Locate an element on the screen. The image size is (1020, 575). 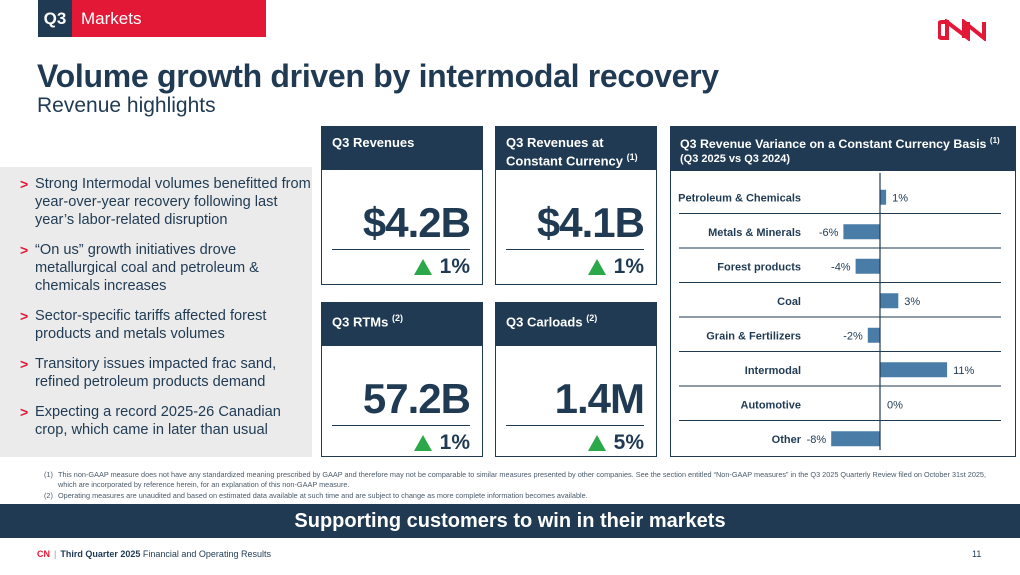
kpi-card-rtms: Q3 RTMs (2) 57.2B 1% is located at coordinates (402, 379).